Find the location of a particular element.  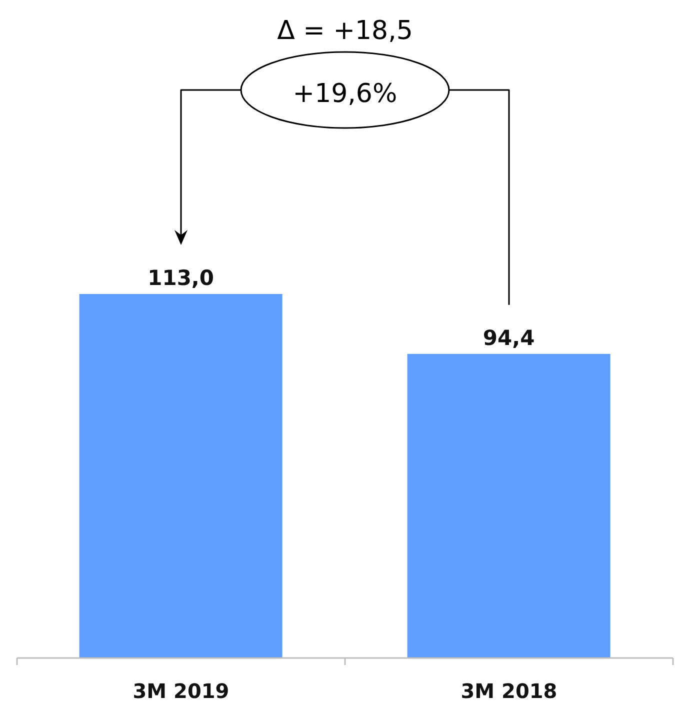

data-label: 113,0 is located at coordinates (181, 278).